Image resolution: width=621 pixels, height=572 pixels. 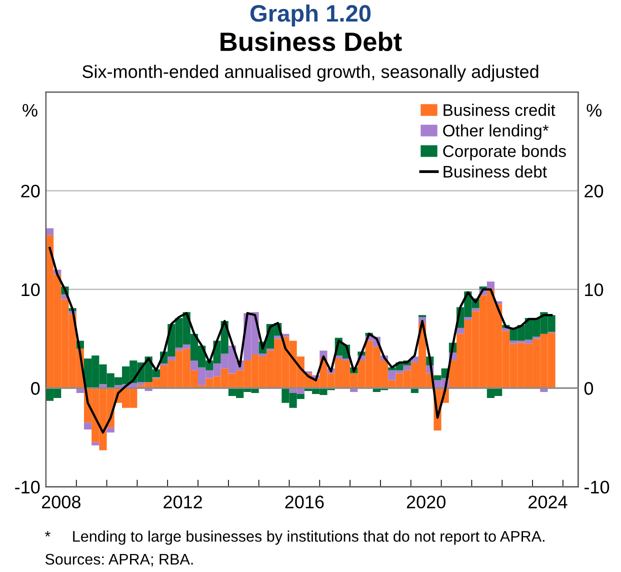 I want to click on x-tick-label: 2012, so click(x=183, y=502).